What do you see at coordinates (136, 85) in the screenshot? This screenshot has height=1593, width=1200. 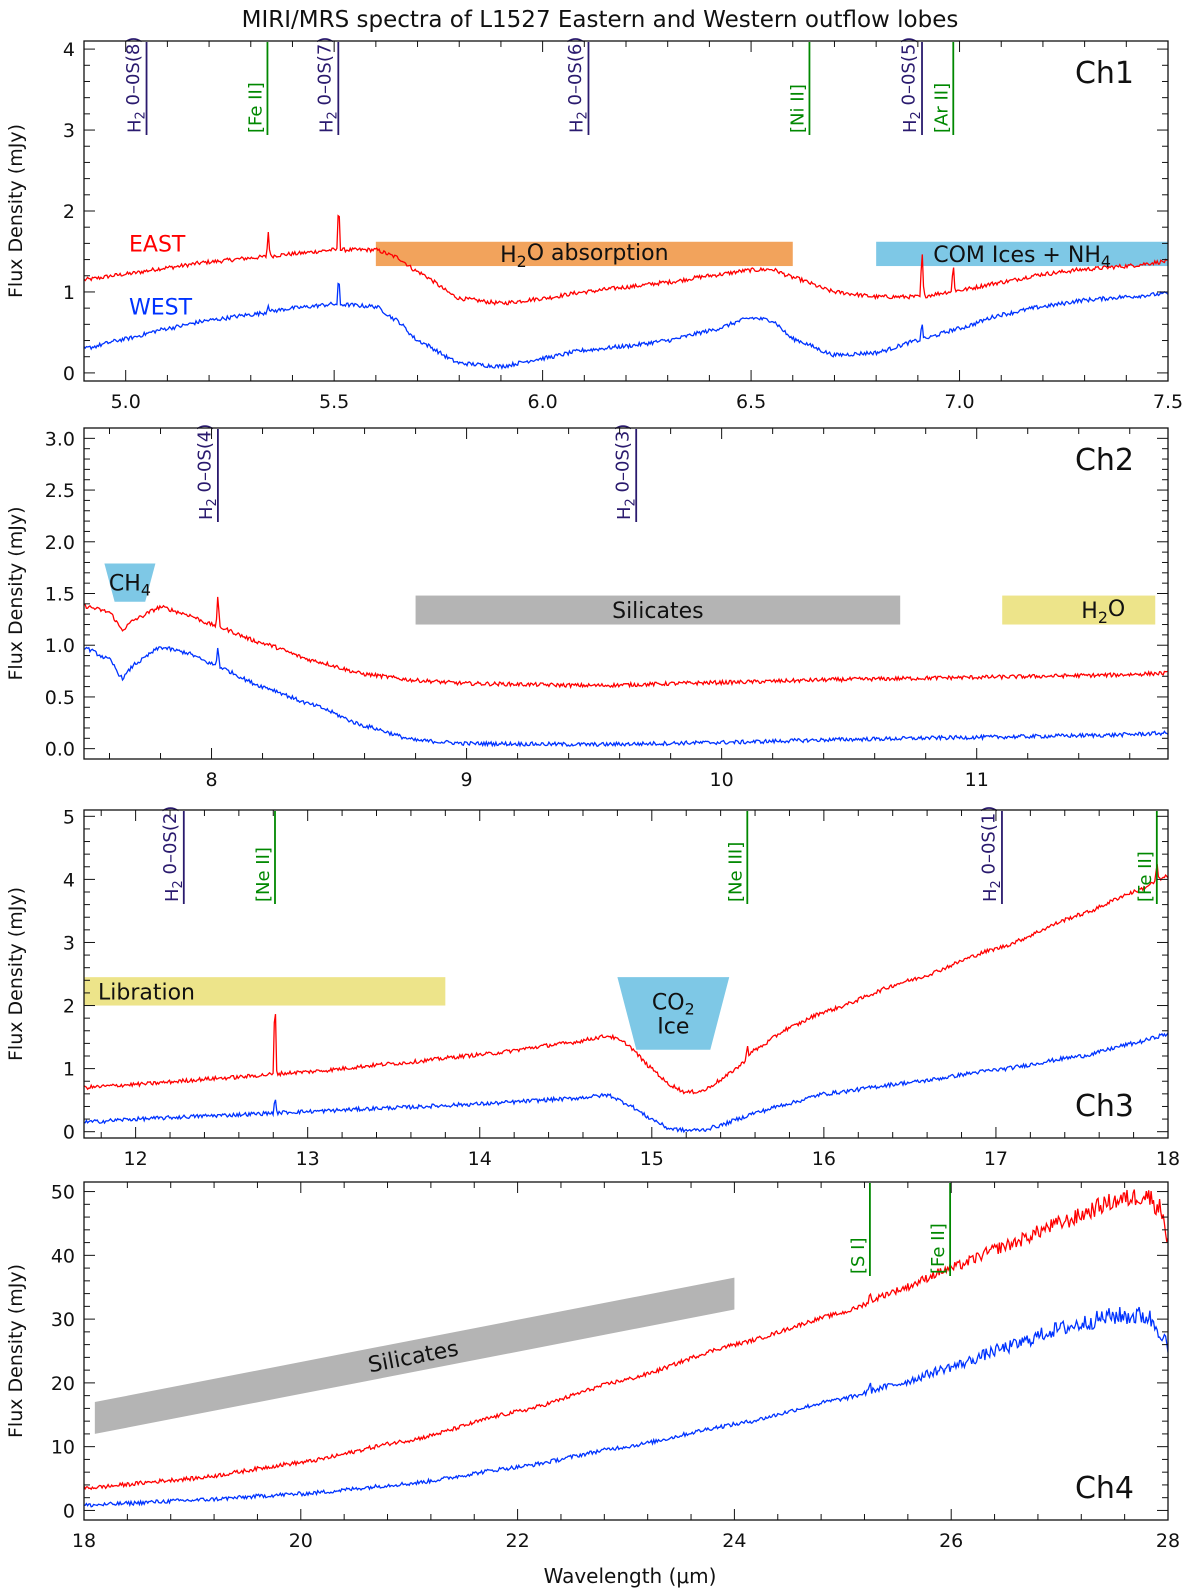 I see `line-marker-label-0: H2​ 0–0S(8)` at bounding box center [136, 85].